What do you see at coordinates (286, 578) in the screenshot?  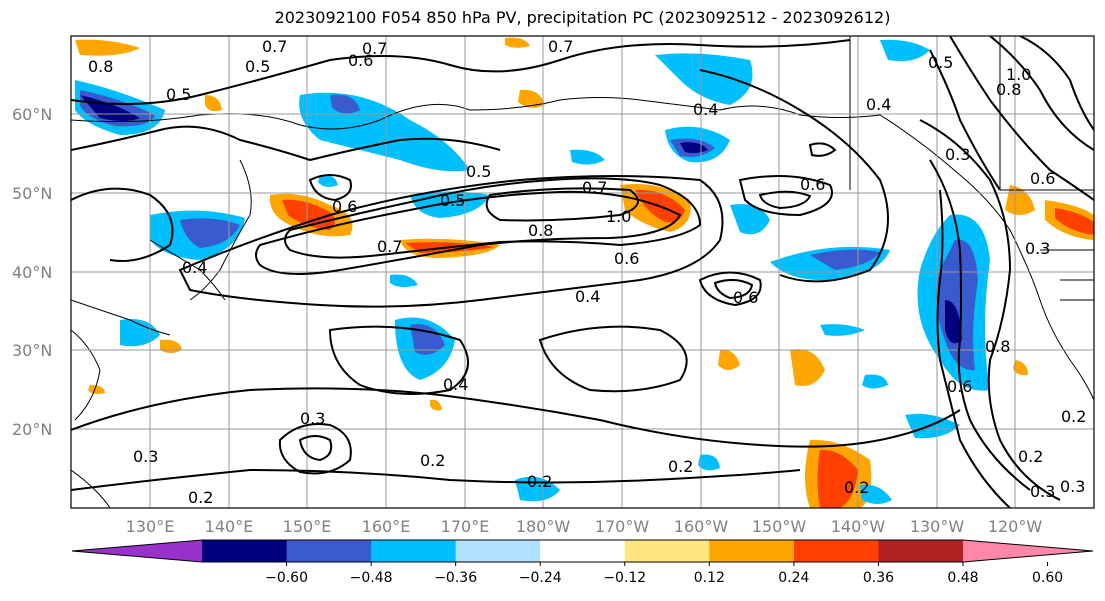 I see `colorbar-label: −0.60` at bounding box center [286, 578].